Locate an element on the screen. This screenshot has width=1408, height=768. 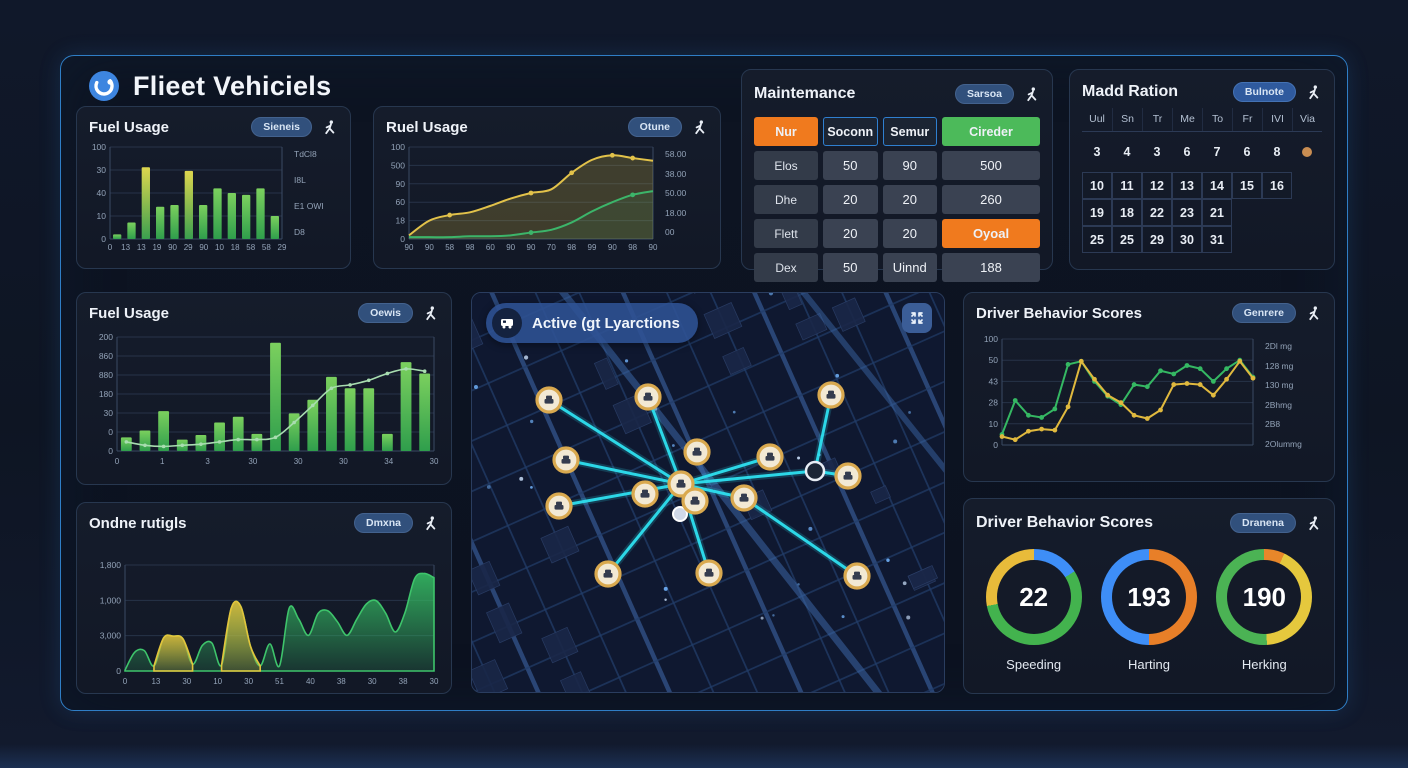
panel-badge: Dranena is located at coordinates (1262, 523).